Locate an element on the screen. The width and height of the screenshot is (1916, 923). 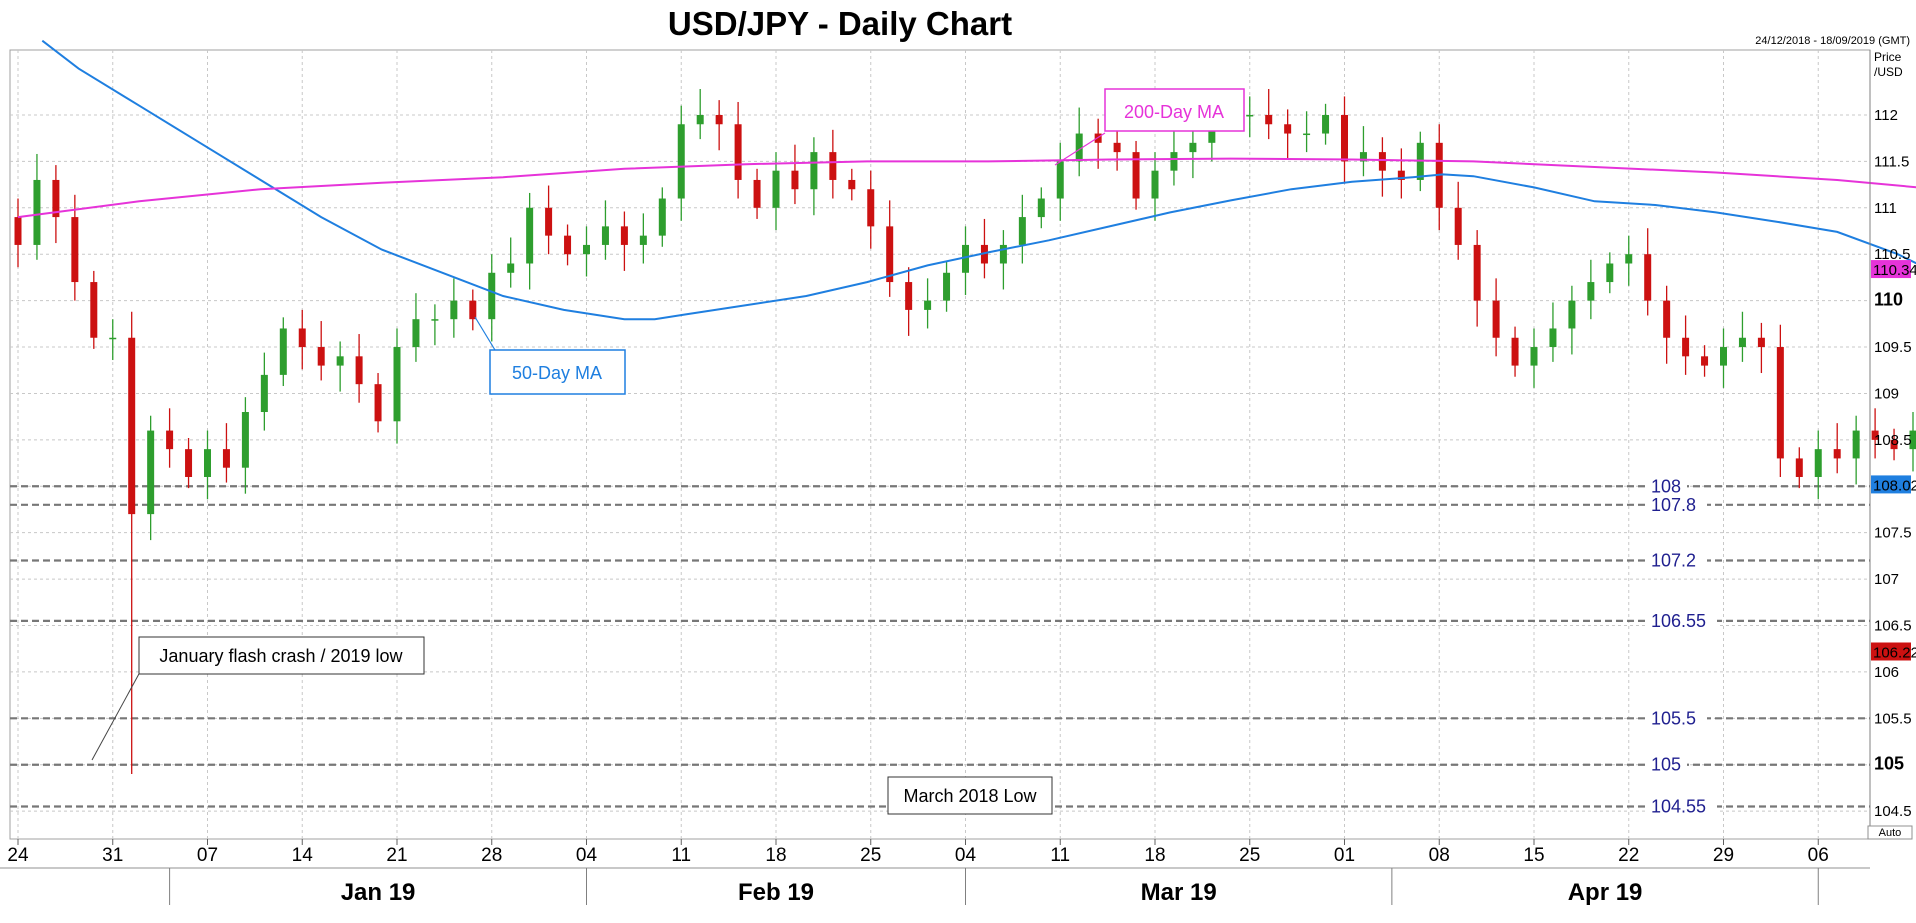
level-label: 108 is located at coordinates (1666, 486).